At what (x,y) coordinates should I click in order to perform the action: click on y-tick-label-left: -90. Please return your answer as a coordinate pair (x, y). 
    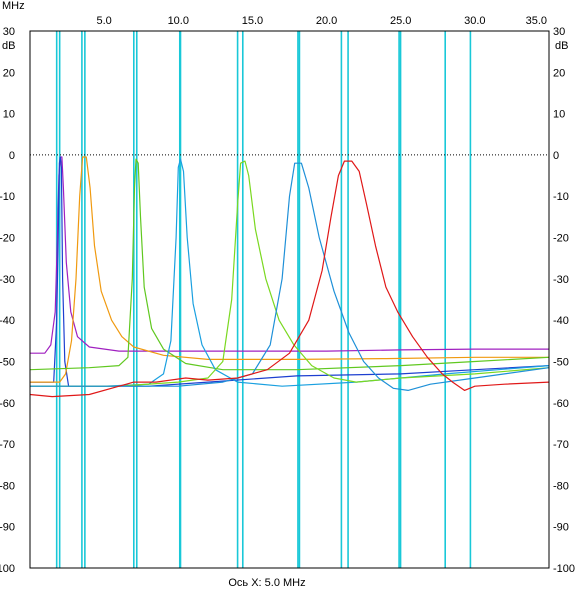
    Looking at the image, I should click on (7, 528).